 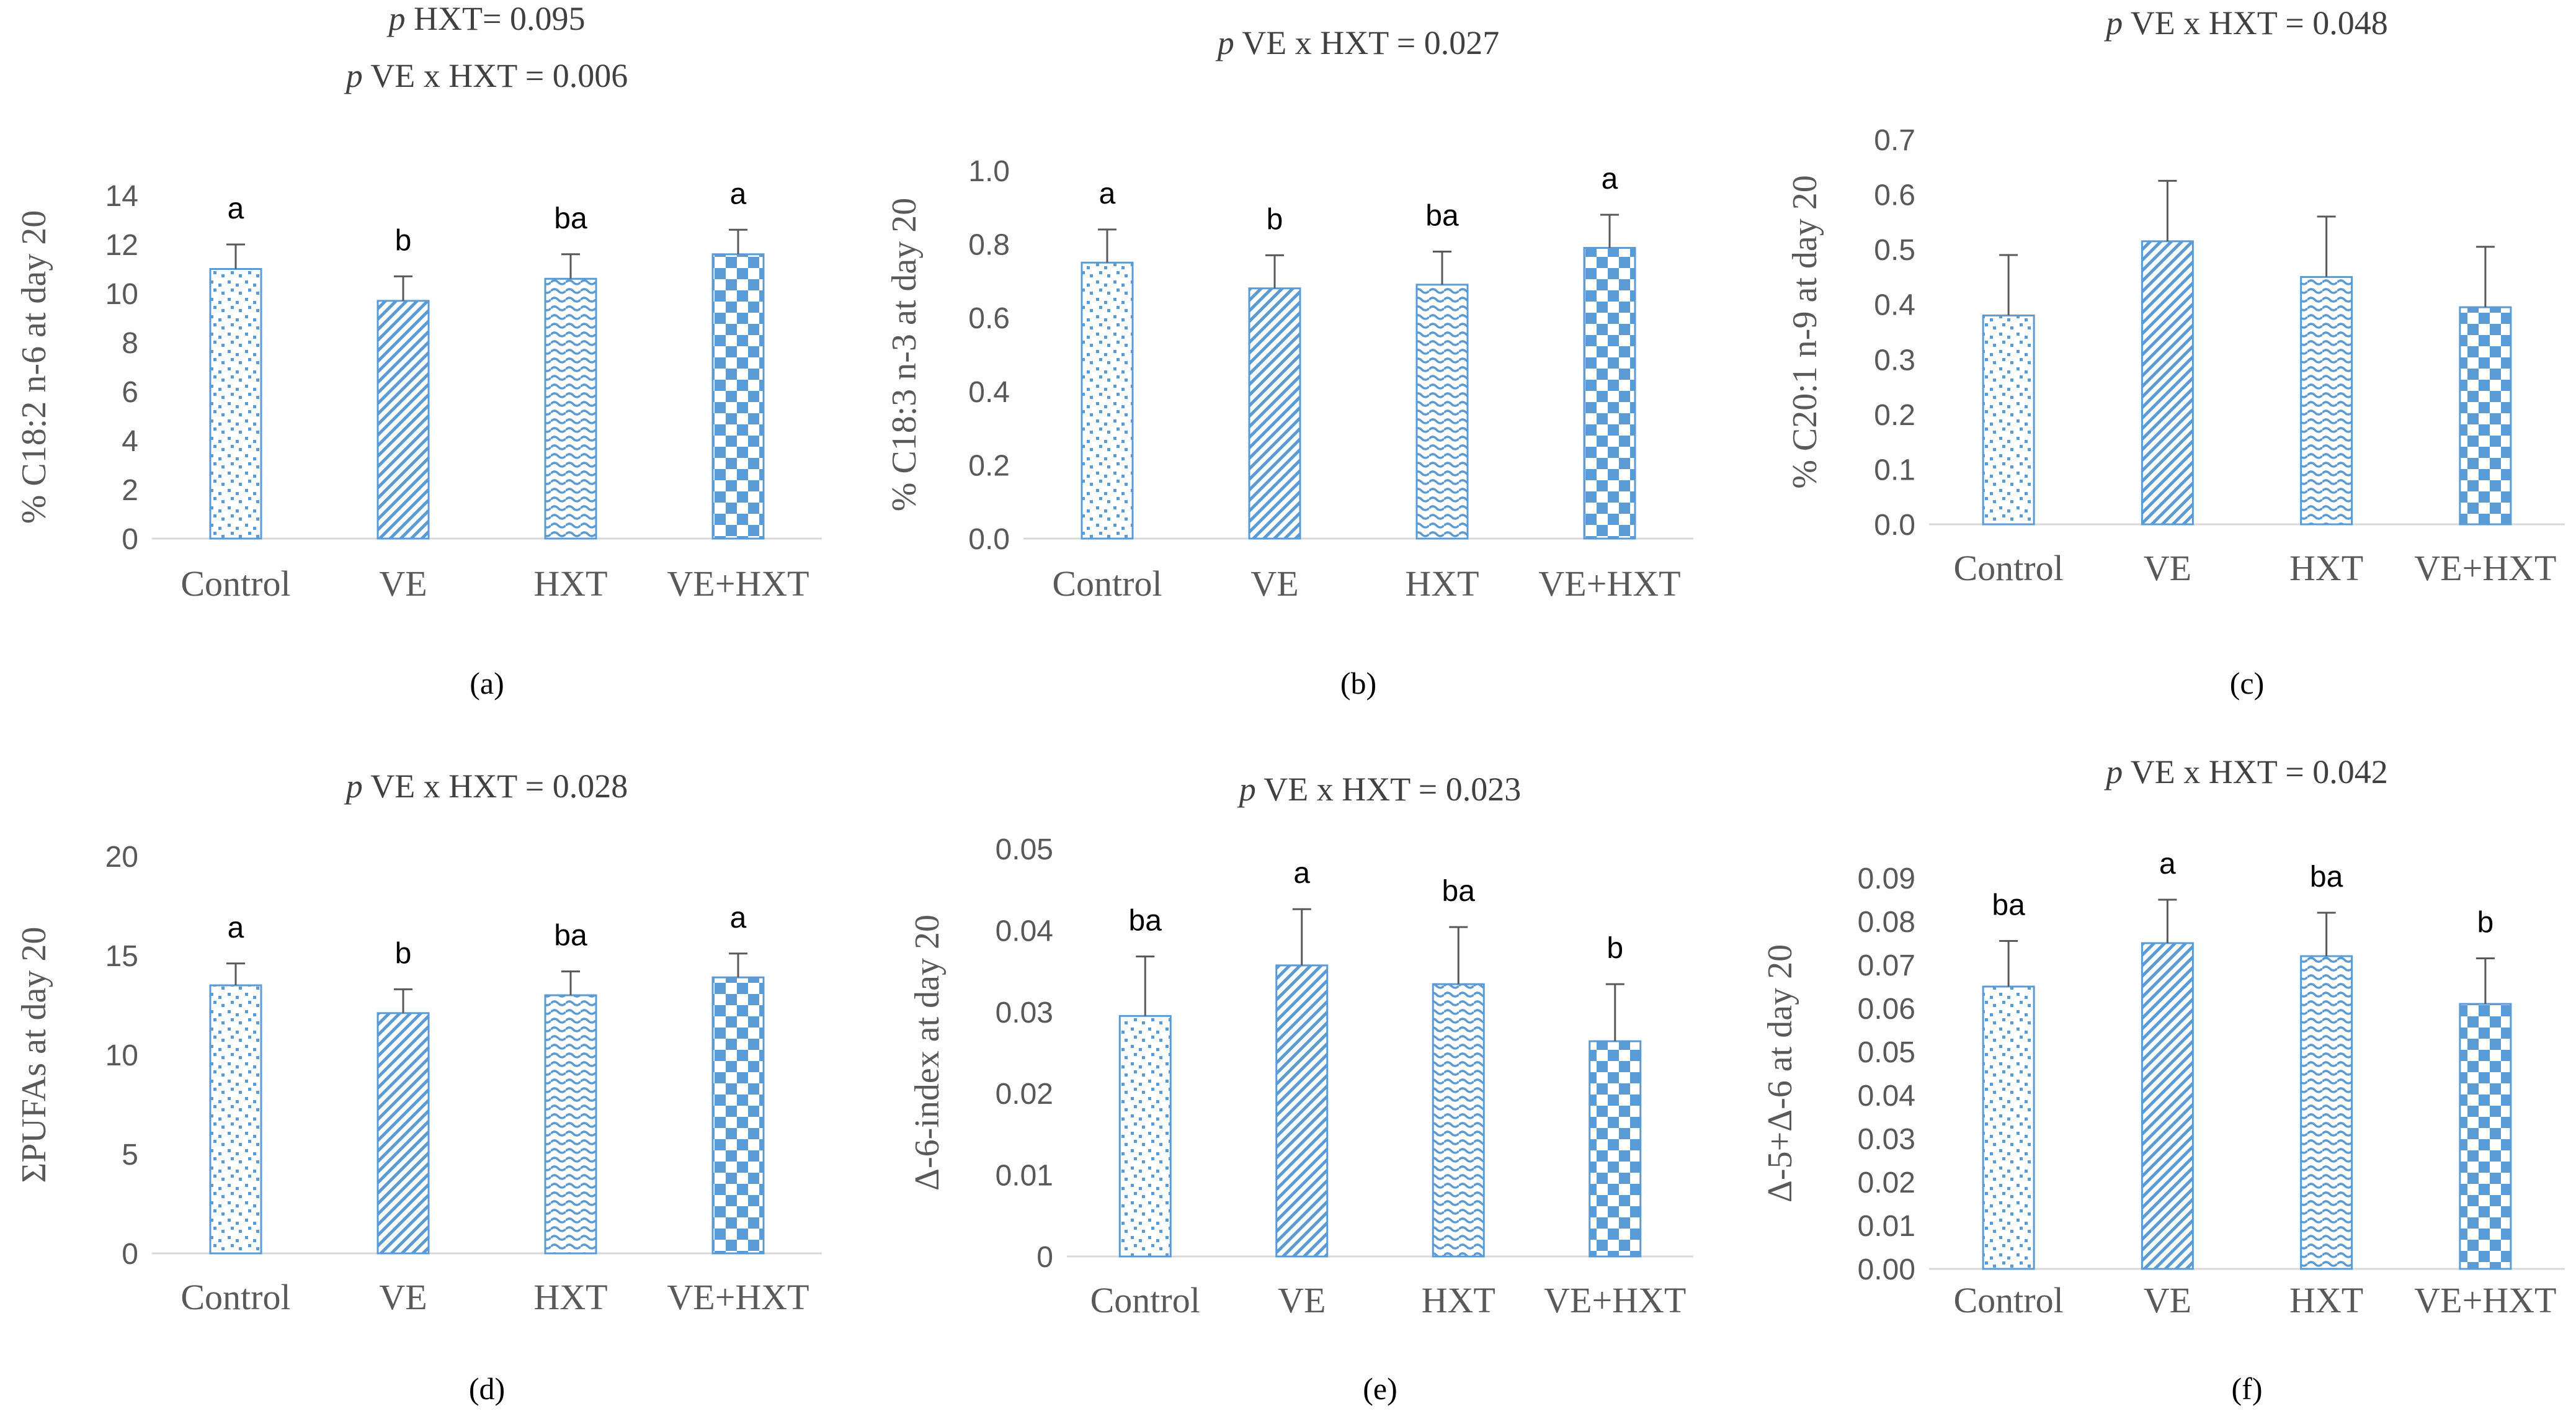 What do you see at coordinates (989, 246) in the screenshot?
I see `y-tick-label: 0.8` at bounding box center [989, 246].